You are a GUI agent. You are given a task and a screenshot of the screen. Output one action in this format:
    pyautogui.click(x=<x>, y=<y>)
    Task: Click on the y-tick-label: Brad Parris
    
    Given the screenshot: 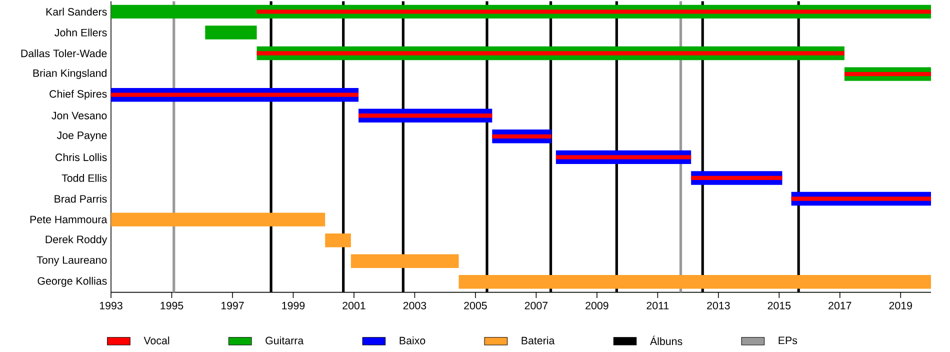 What is the action you would take?
    pyautogui.click(x=80, y=198)
    